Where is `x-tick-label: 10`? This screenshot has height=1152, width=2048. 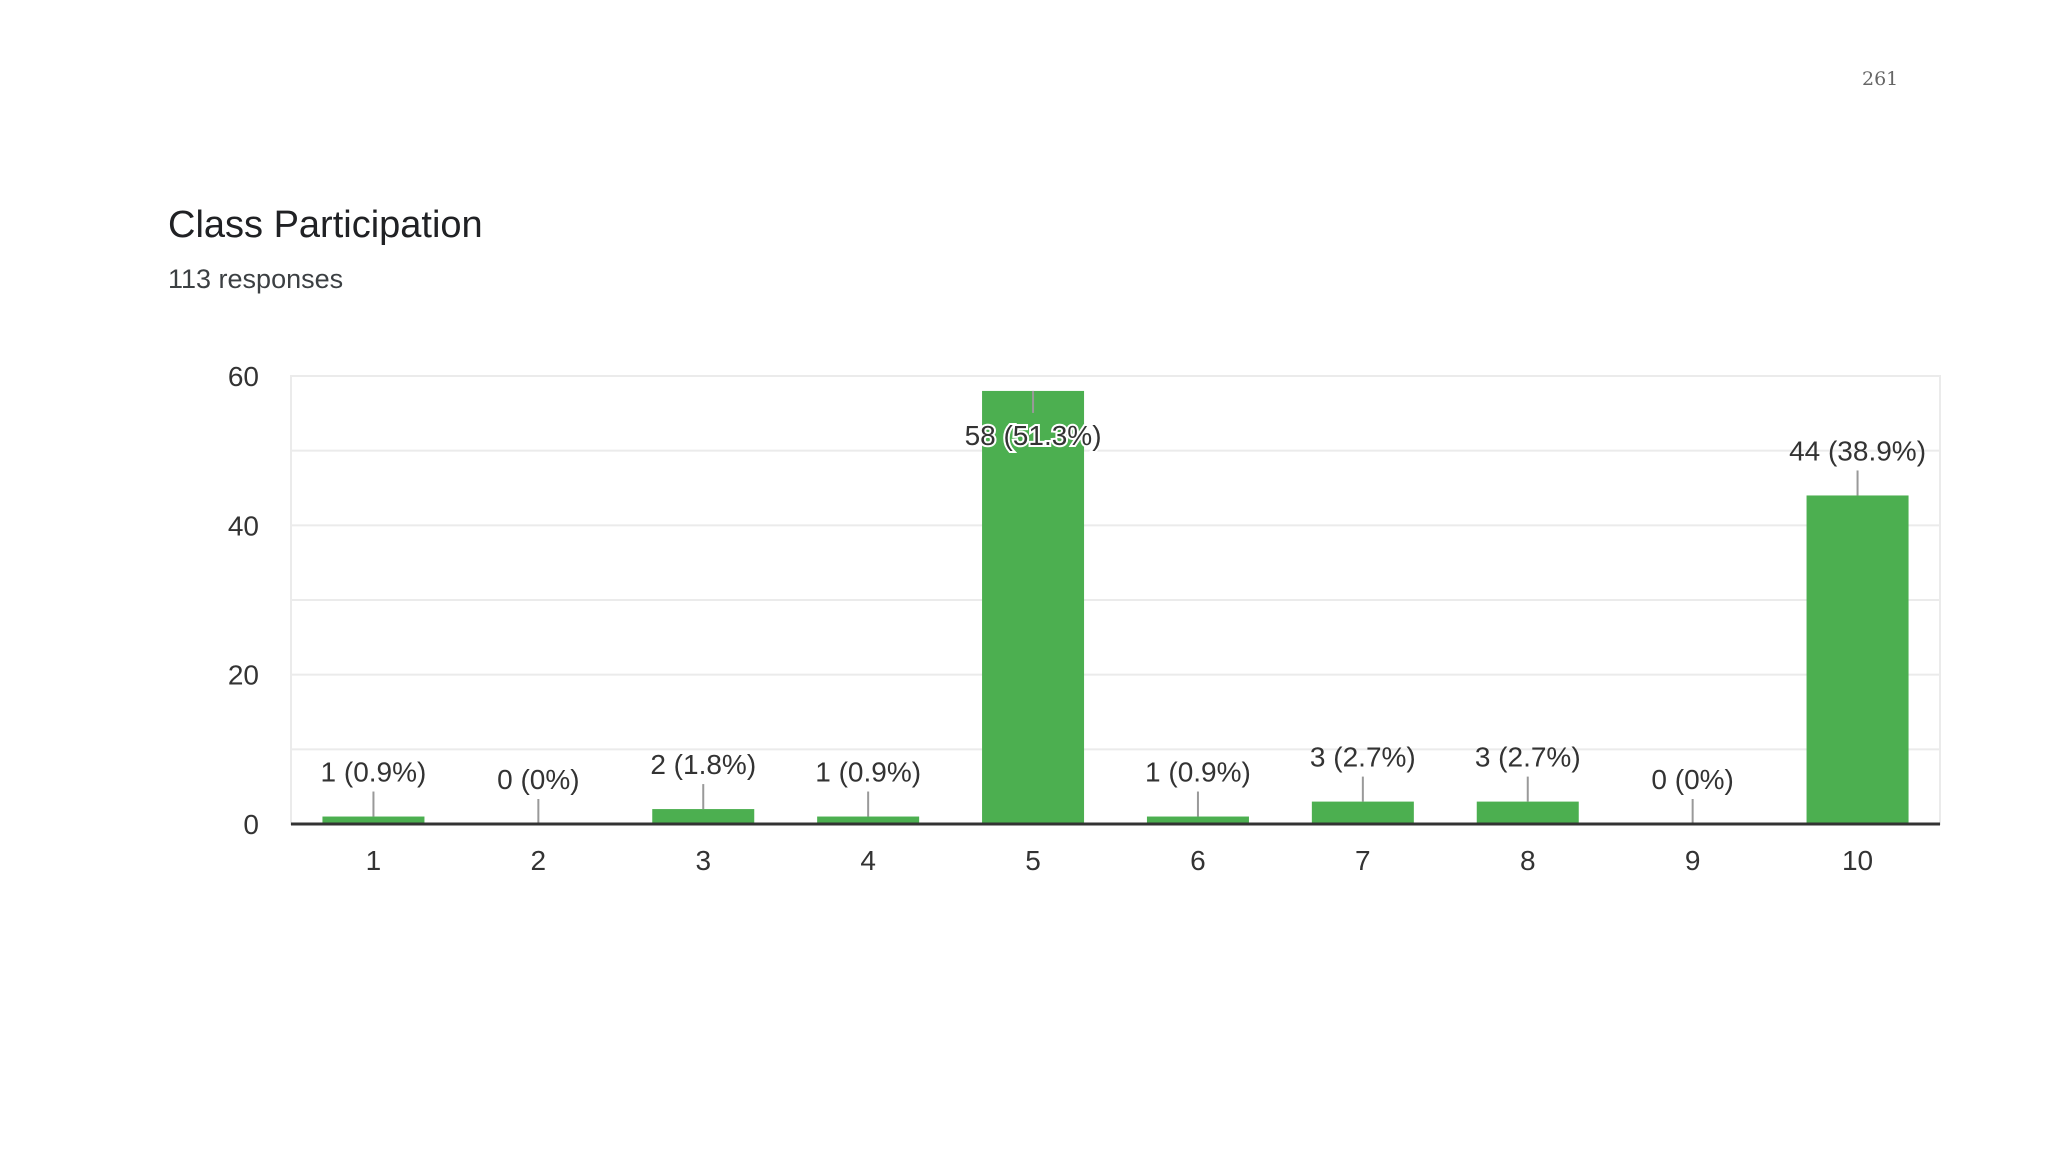 x-tick-label: 10 is located at coordinates (1857, 860).